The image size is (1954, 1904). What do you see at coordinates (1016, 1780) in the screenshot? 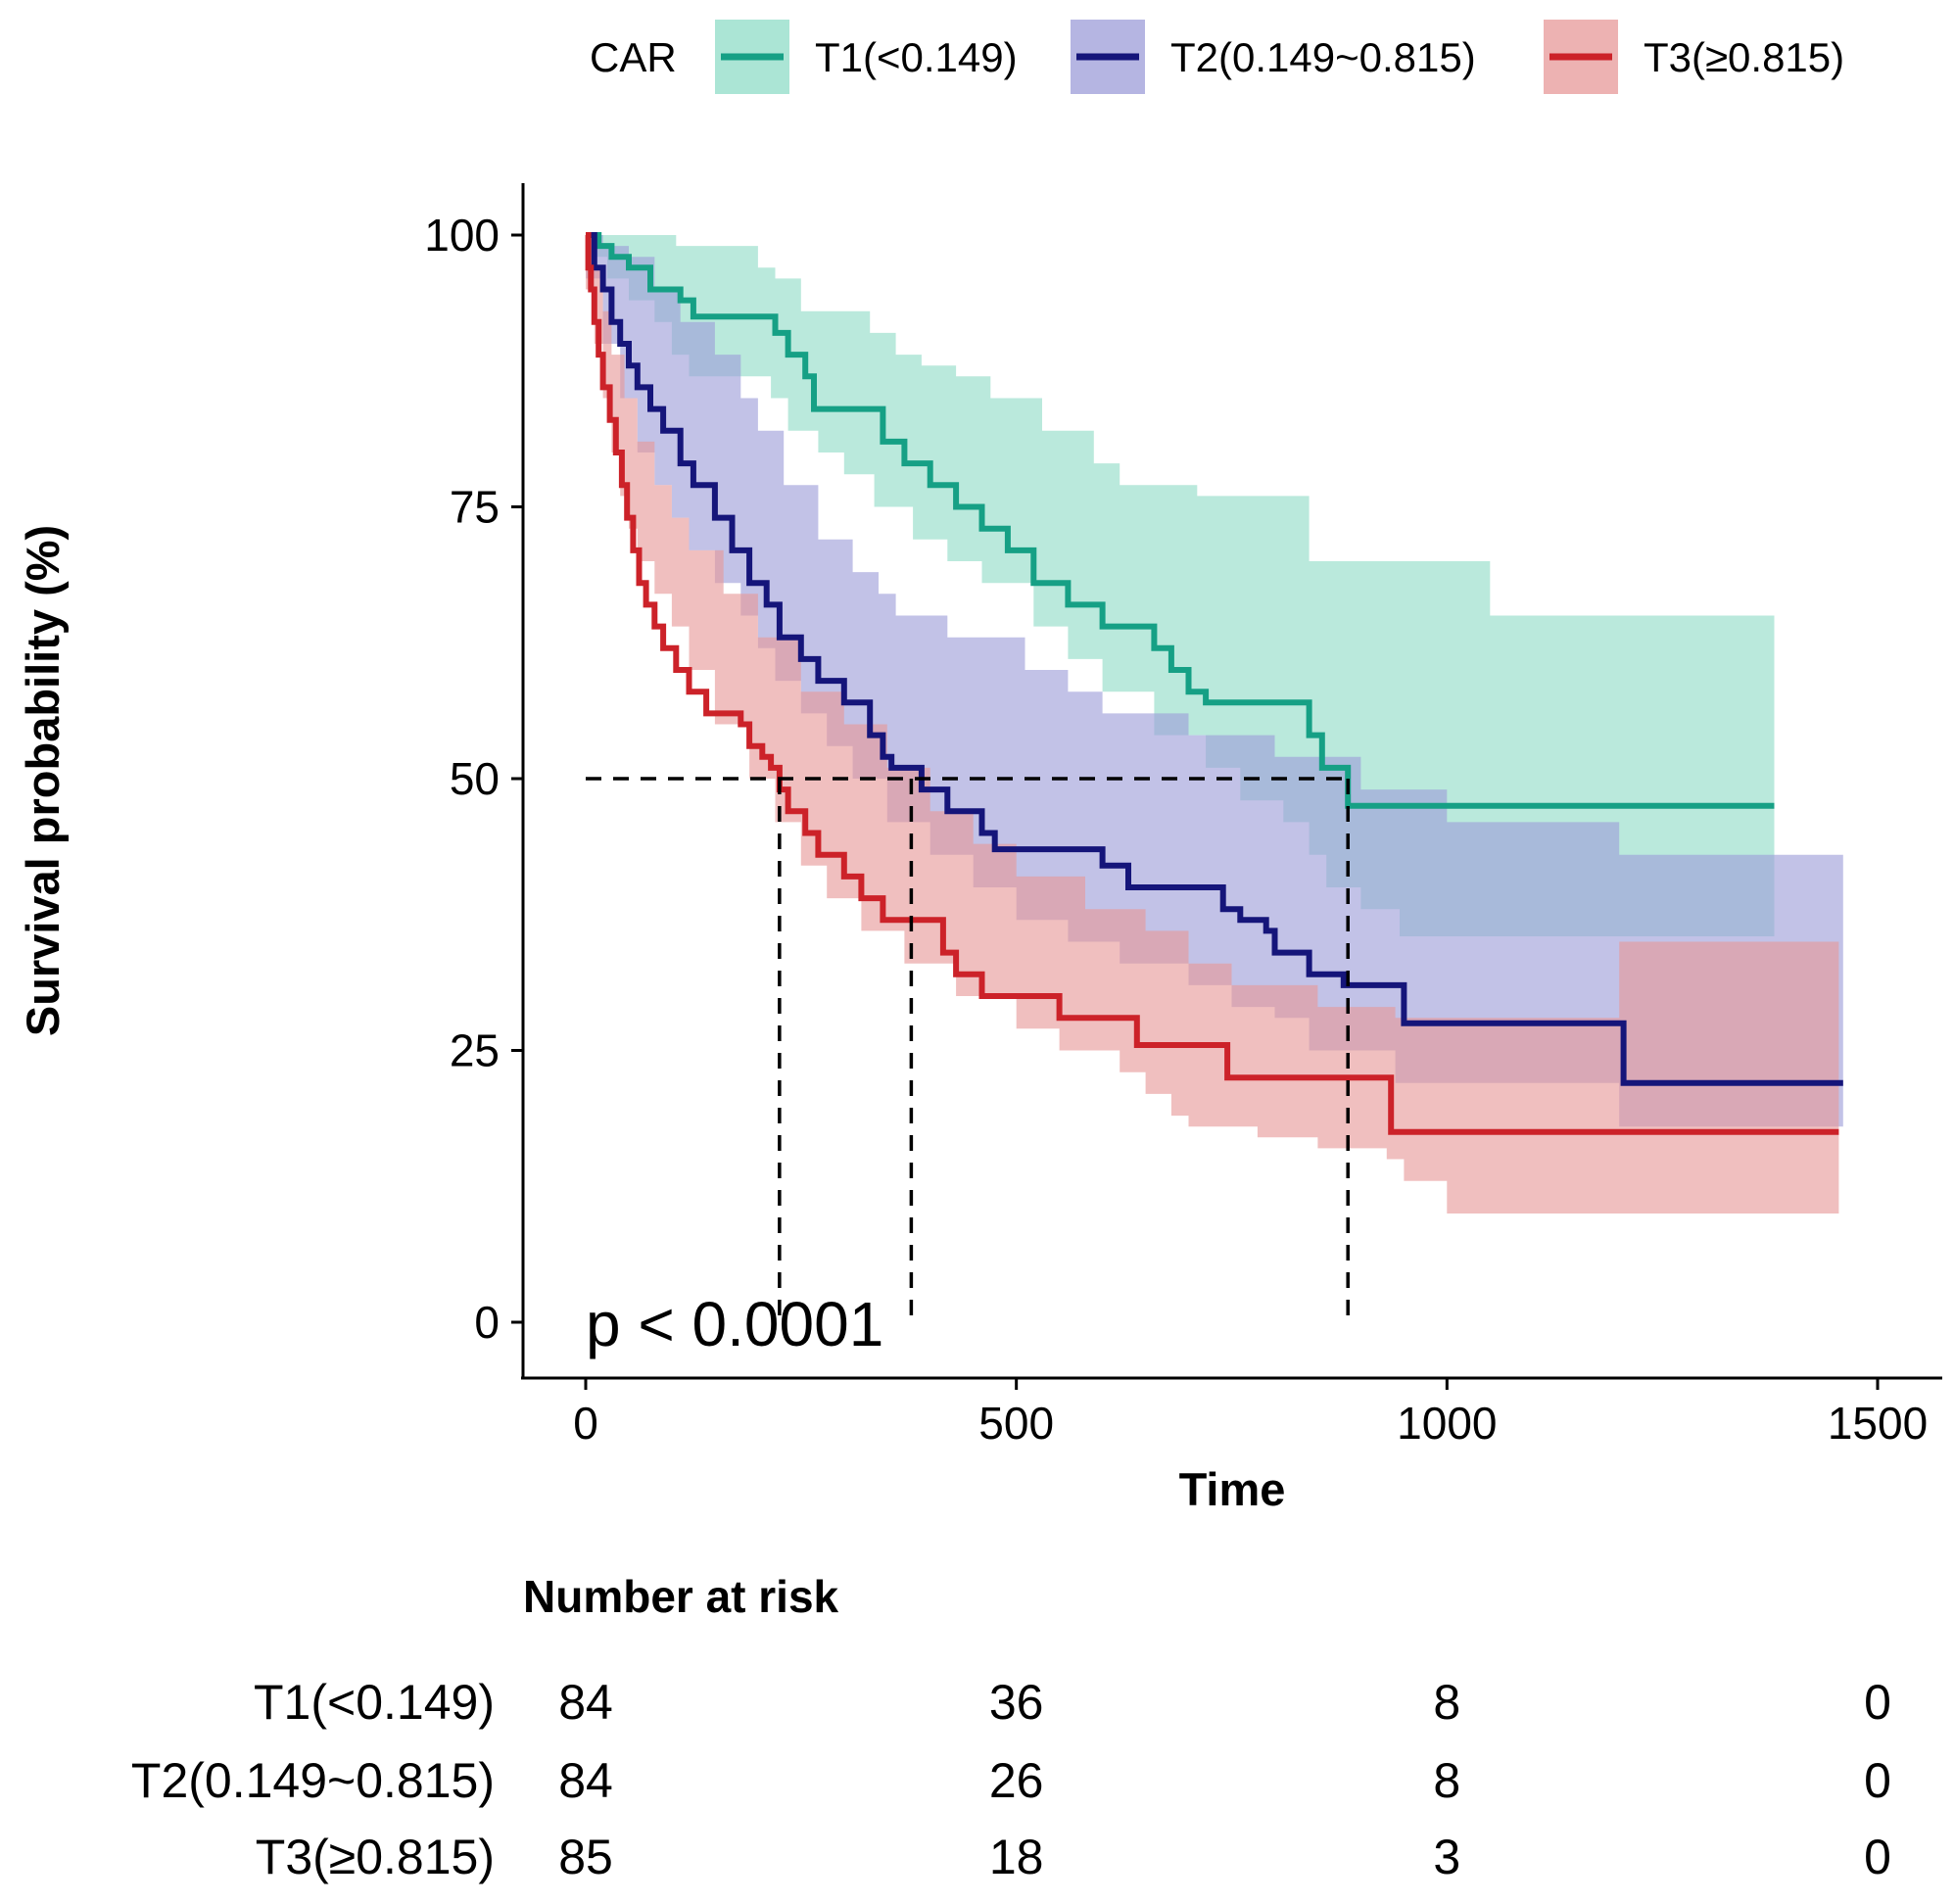
I see `risk-count: 26` at bounding box center [1016, 1780].